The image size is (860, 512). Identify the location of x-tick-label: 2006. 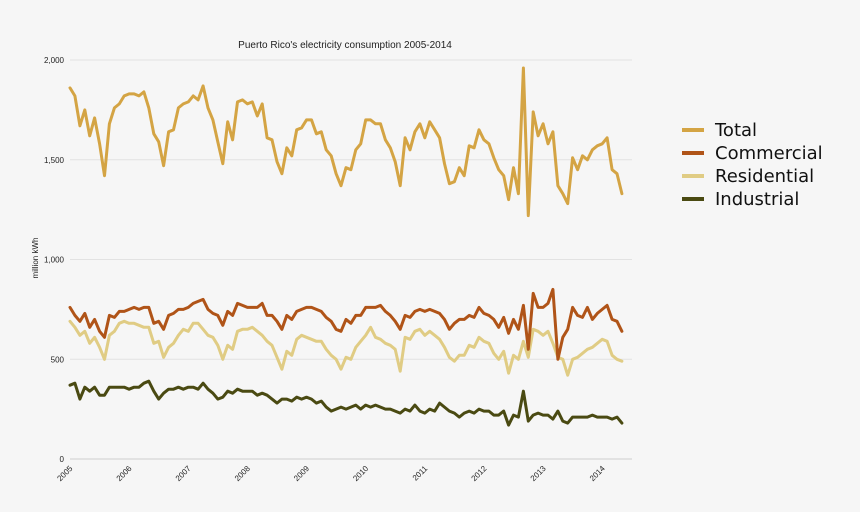
(124, 473).